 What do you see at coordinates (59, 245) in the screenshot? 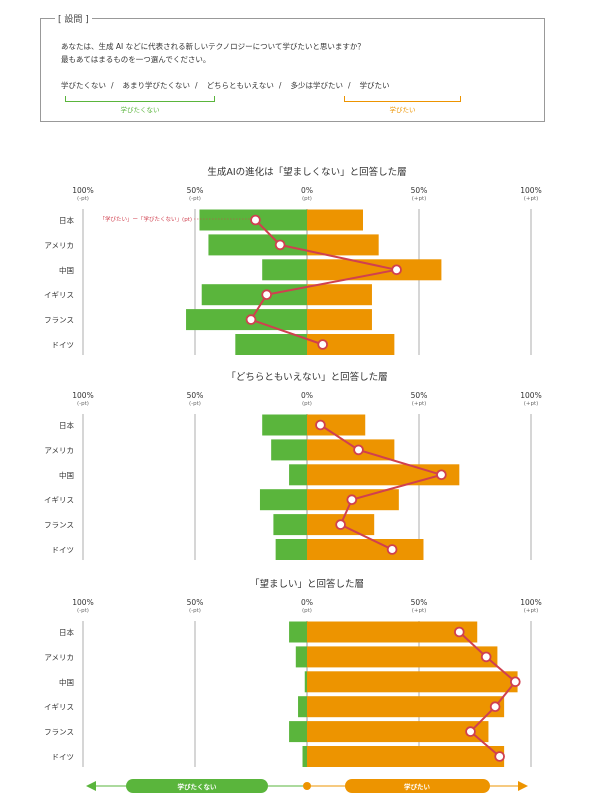
I see `panel-1-category-label: アメリカ` at bounding box center [59, 245].